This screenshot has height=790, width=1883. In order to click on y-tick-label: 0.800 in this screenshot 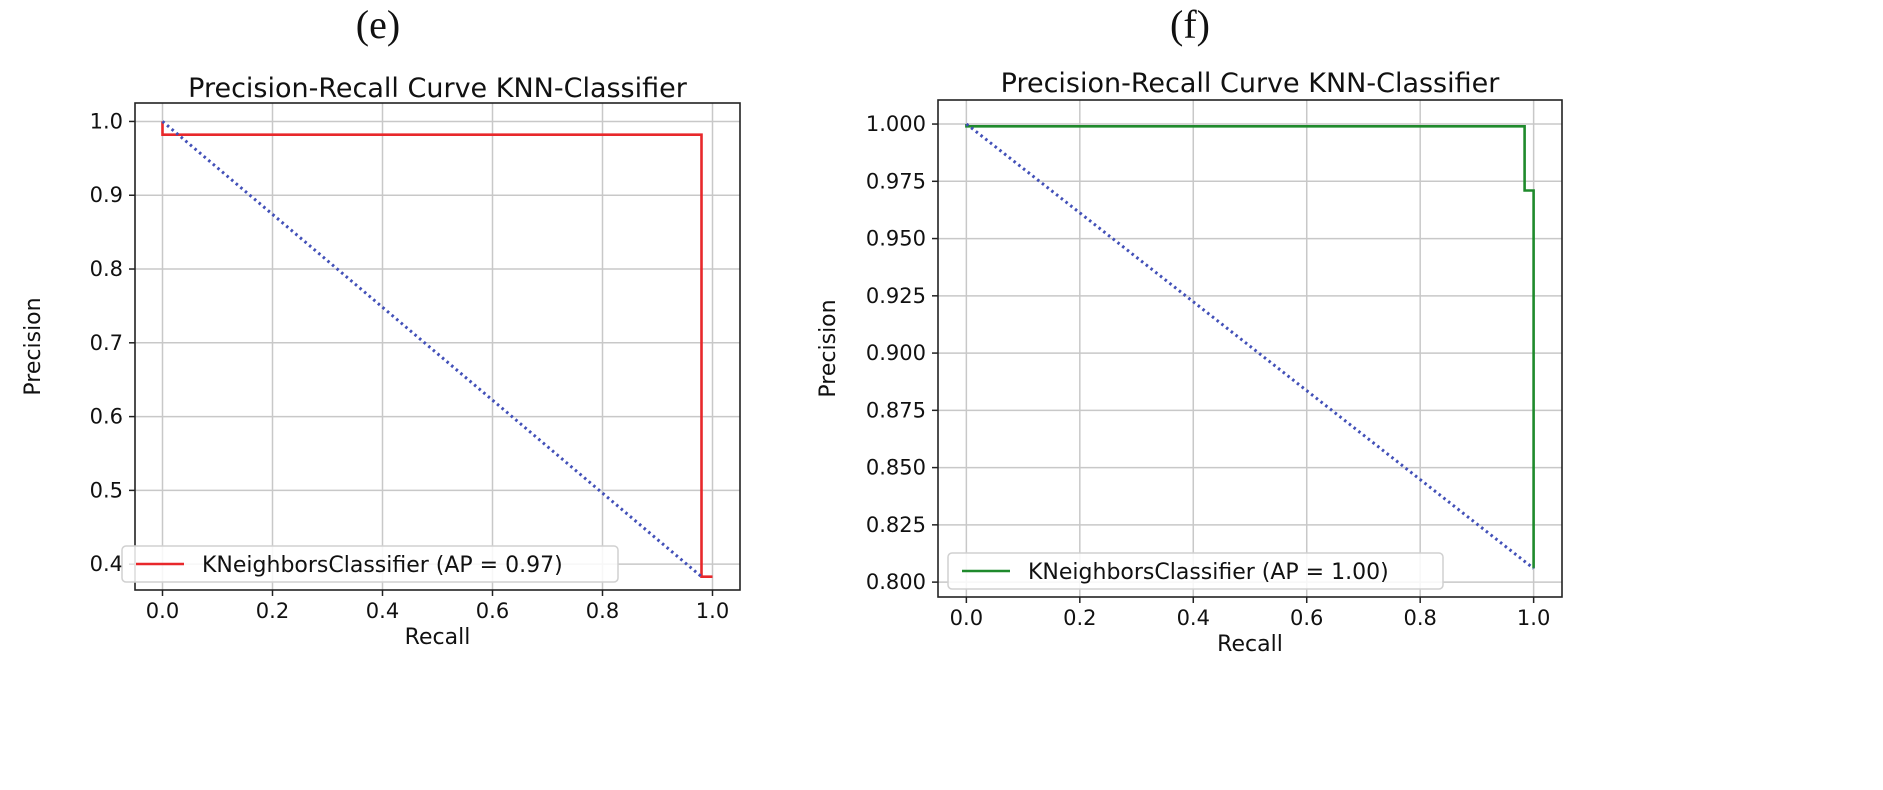, I will do `click(896, 582)`.